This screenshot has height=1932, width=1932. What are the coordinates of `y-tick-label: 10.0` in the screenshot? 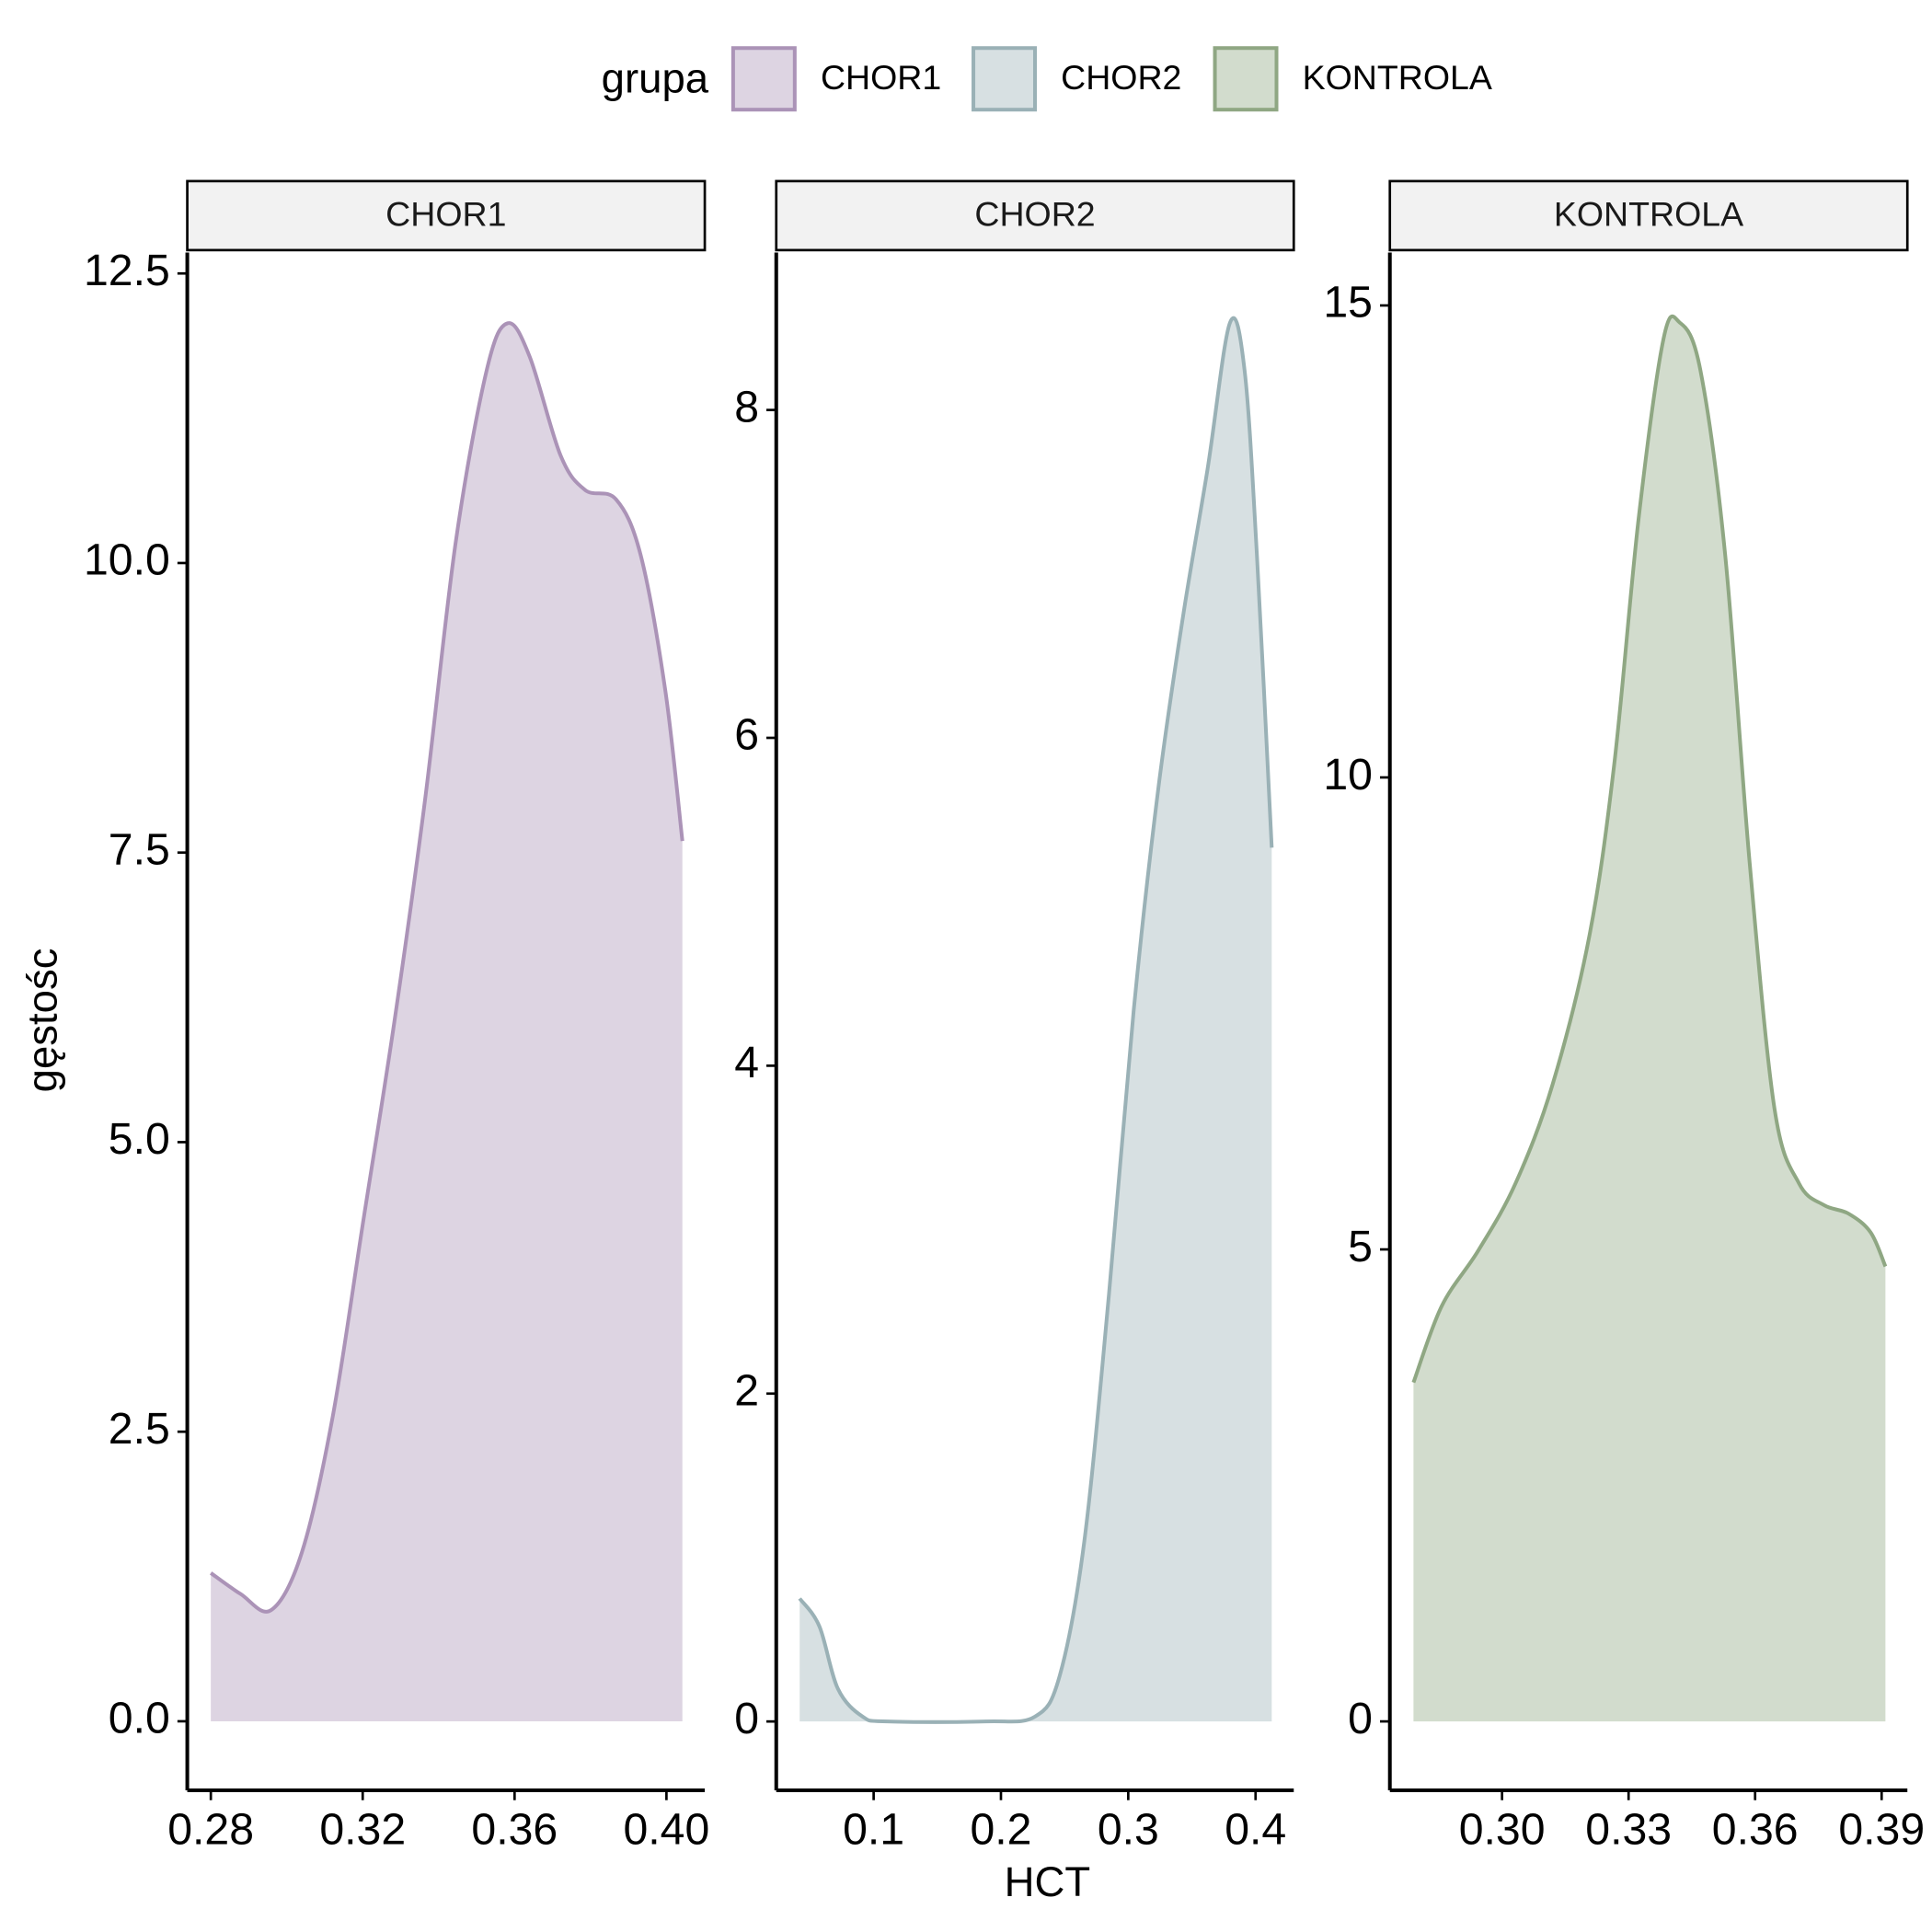 It's located at (127, 560).